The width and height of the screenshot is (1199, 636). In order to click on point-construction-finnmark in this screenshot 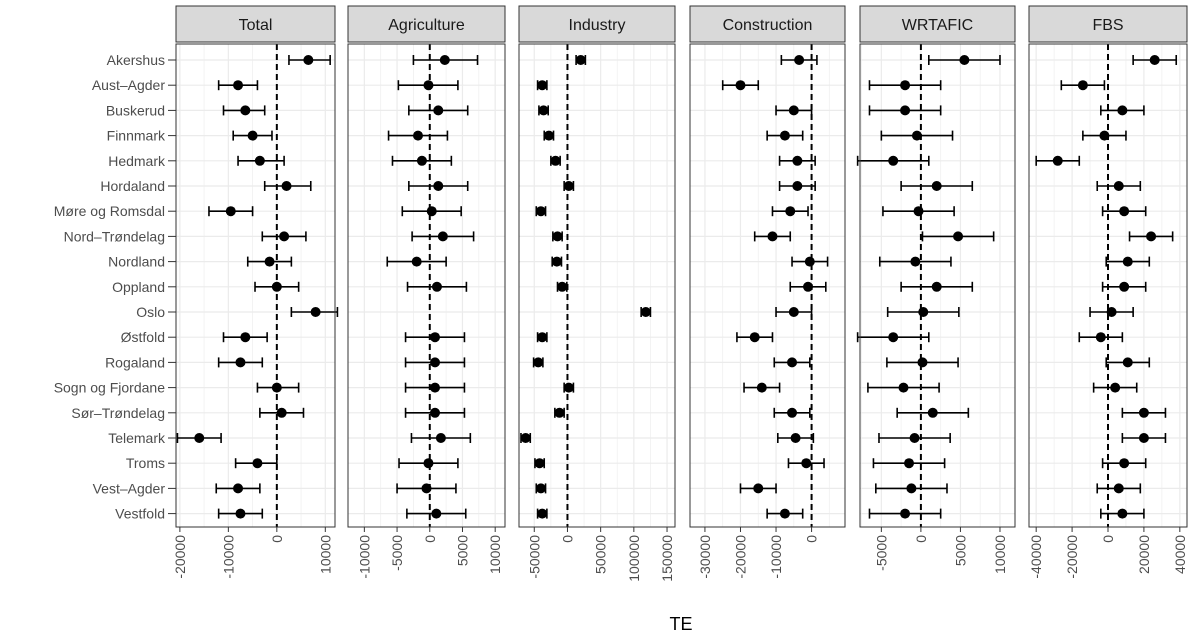, I will do `click(784, 135)`.